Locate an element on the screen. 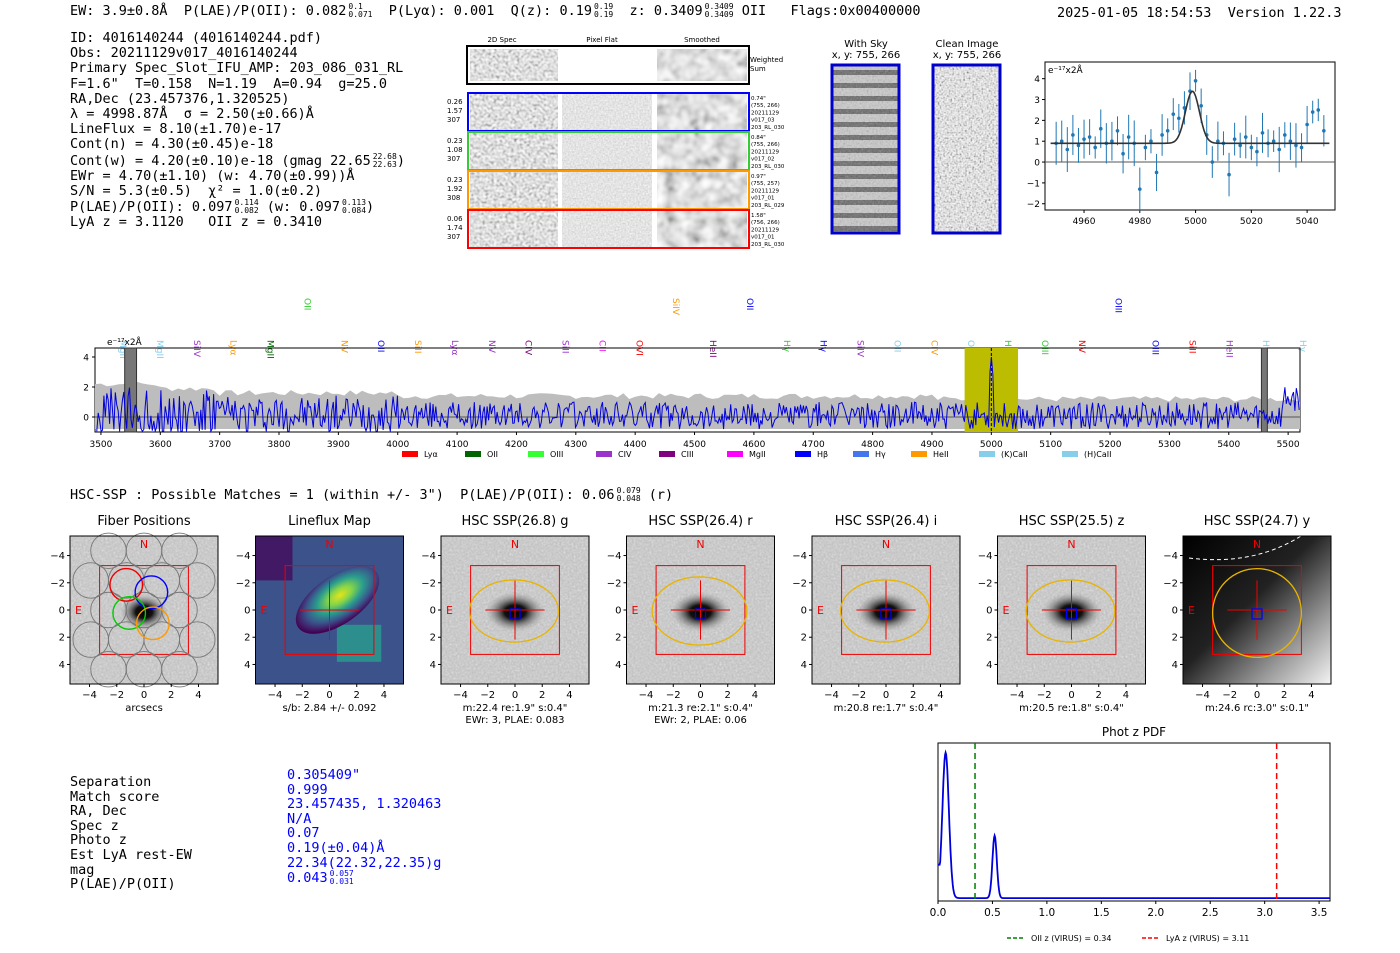 This screenshot has width=1400, height=953. spec2d-row-left-label: 1.08 is located at coordinates (455, 150).